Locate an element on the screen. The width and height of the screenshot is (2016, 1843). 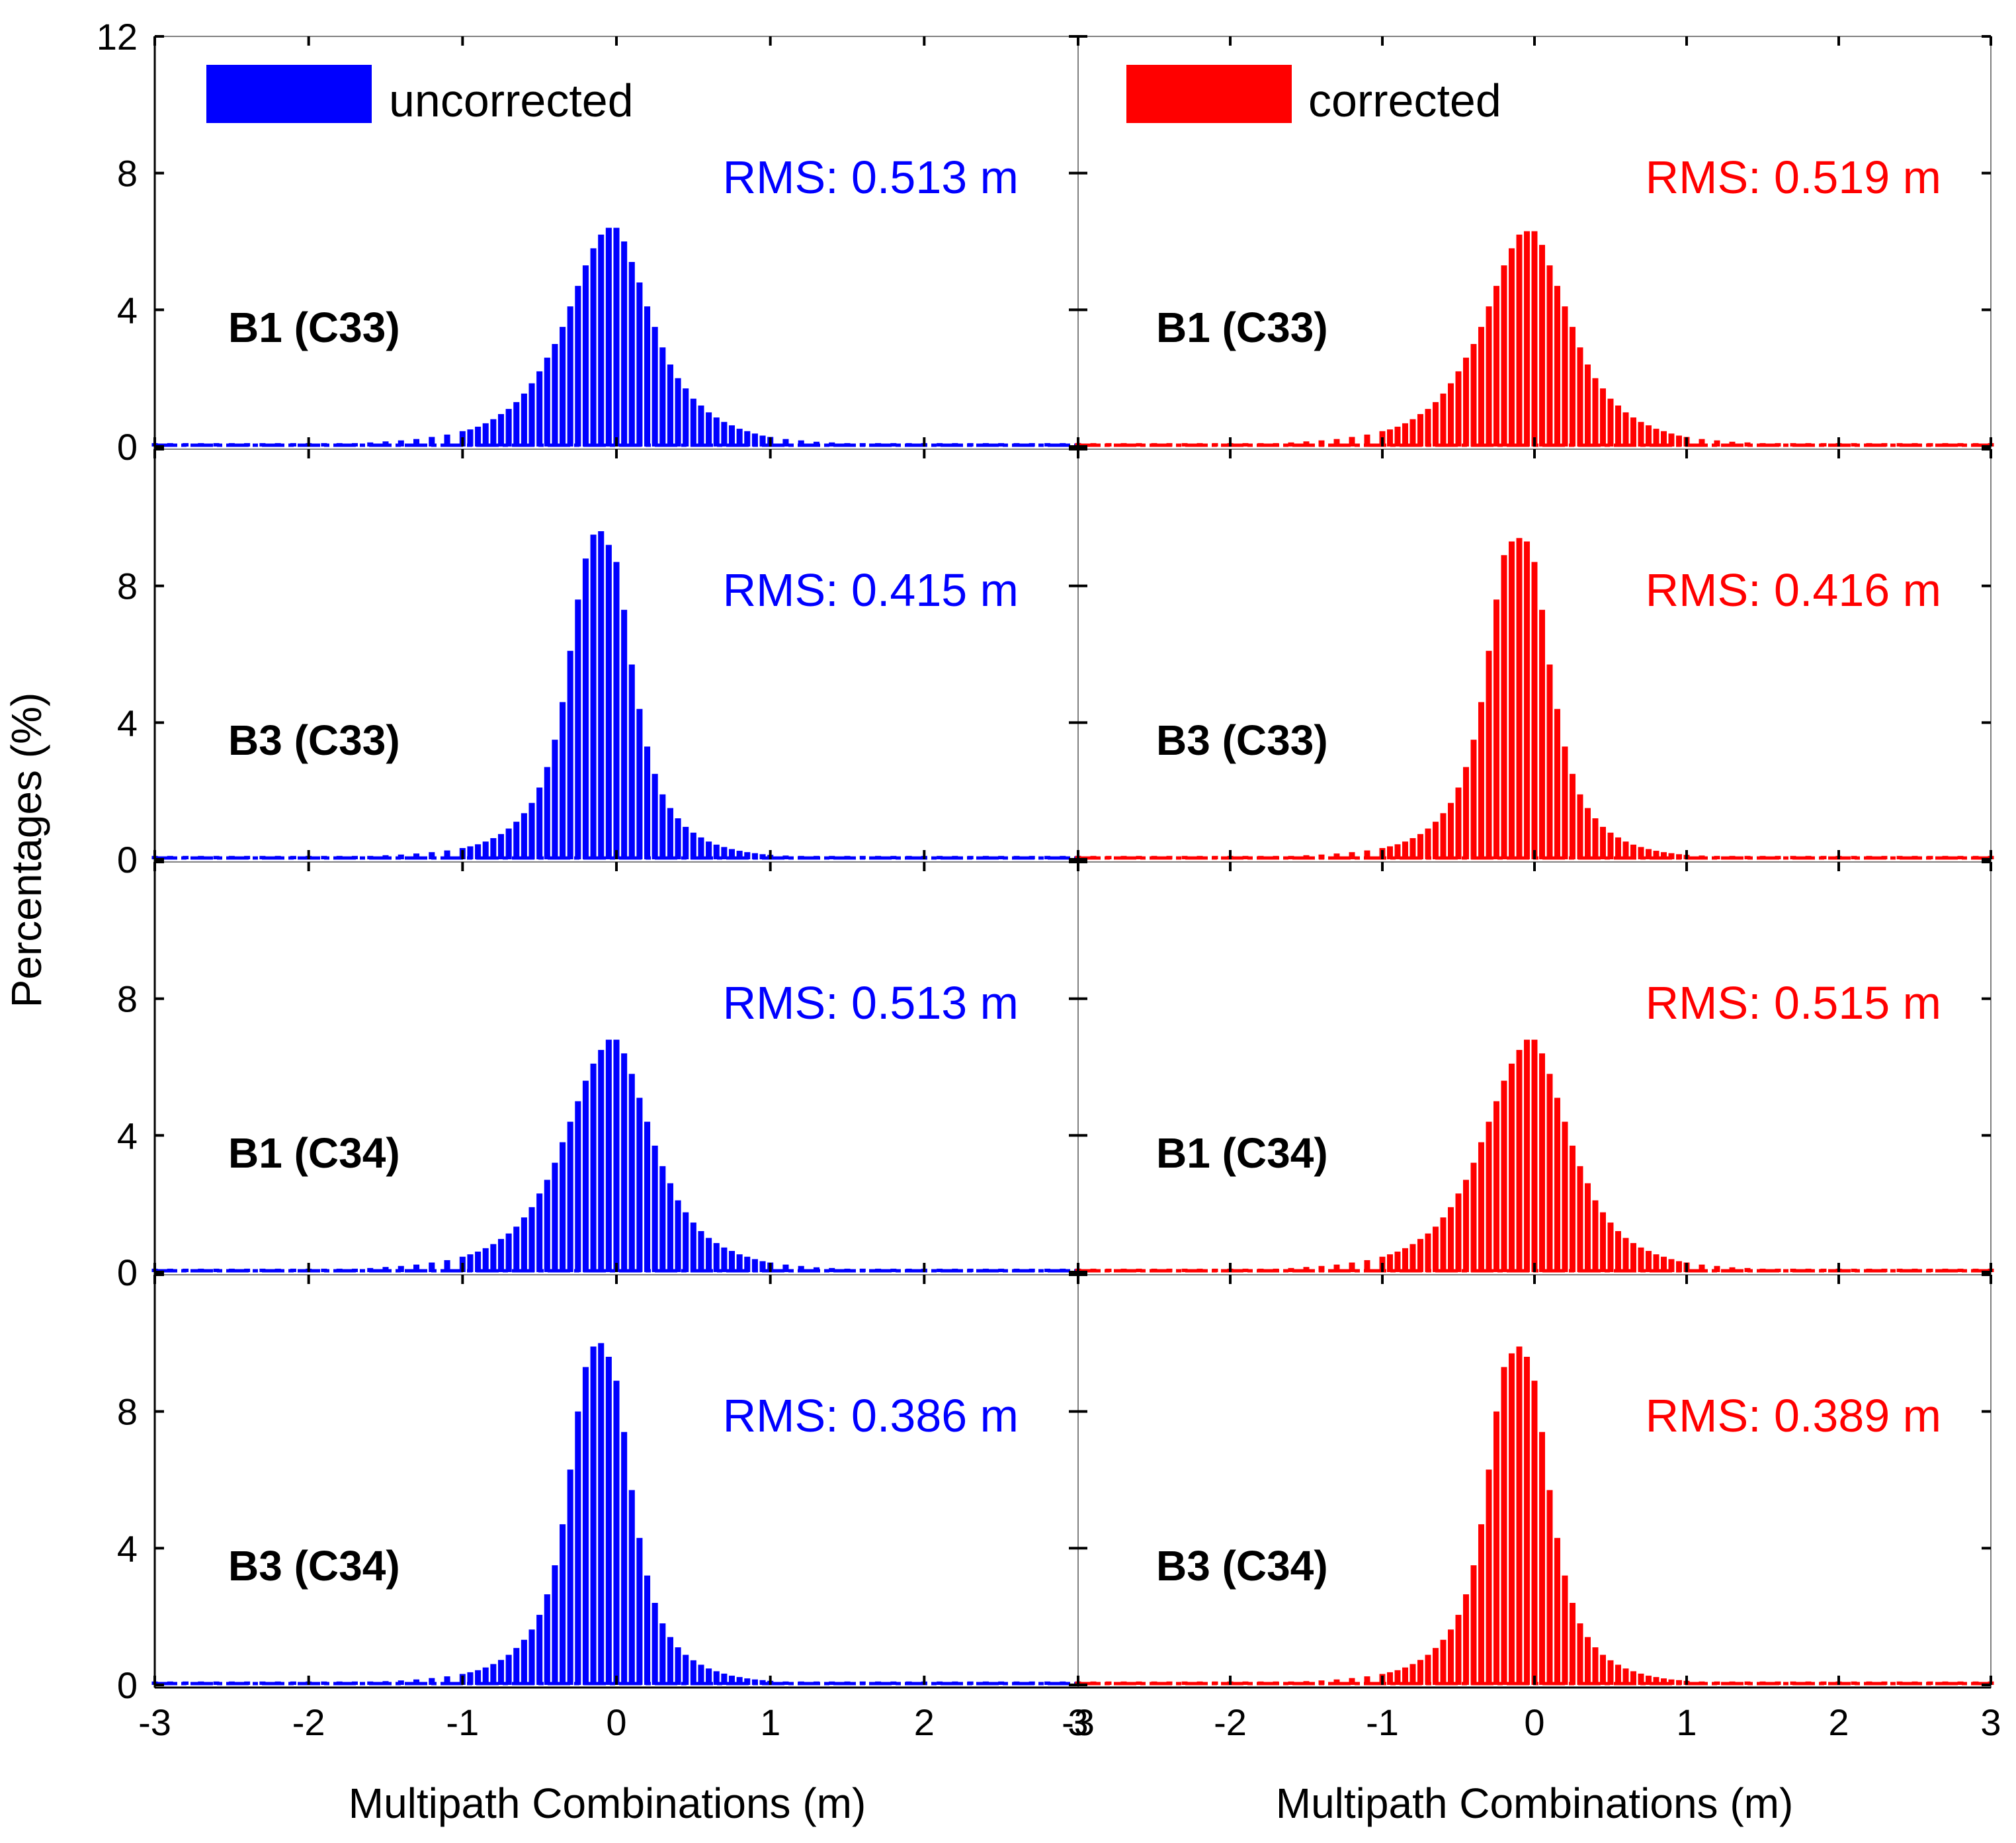
y-tick-label: 4 is located at coordinates (127, 1548).